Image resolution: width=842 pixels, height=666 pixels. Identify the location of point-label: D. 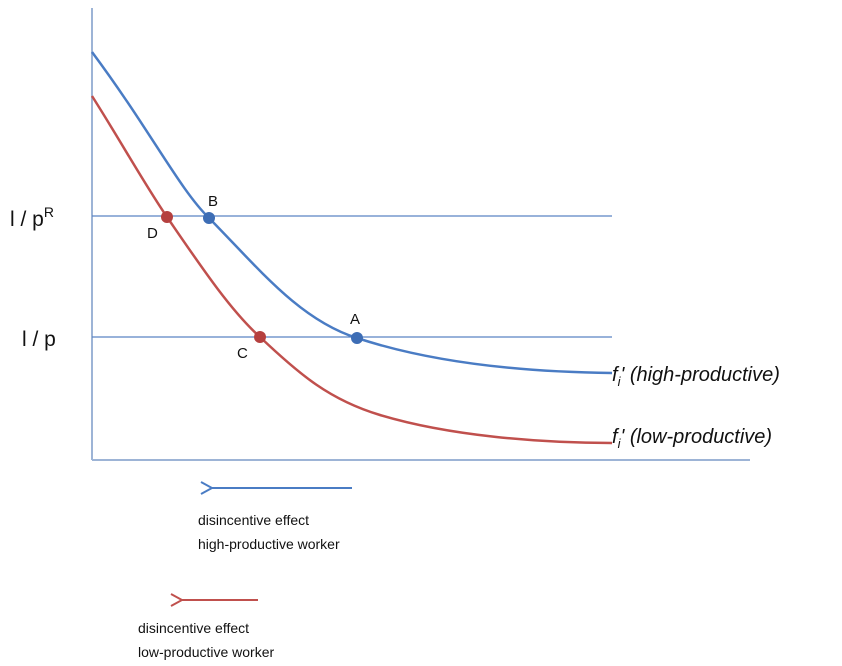
(152, 233).